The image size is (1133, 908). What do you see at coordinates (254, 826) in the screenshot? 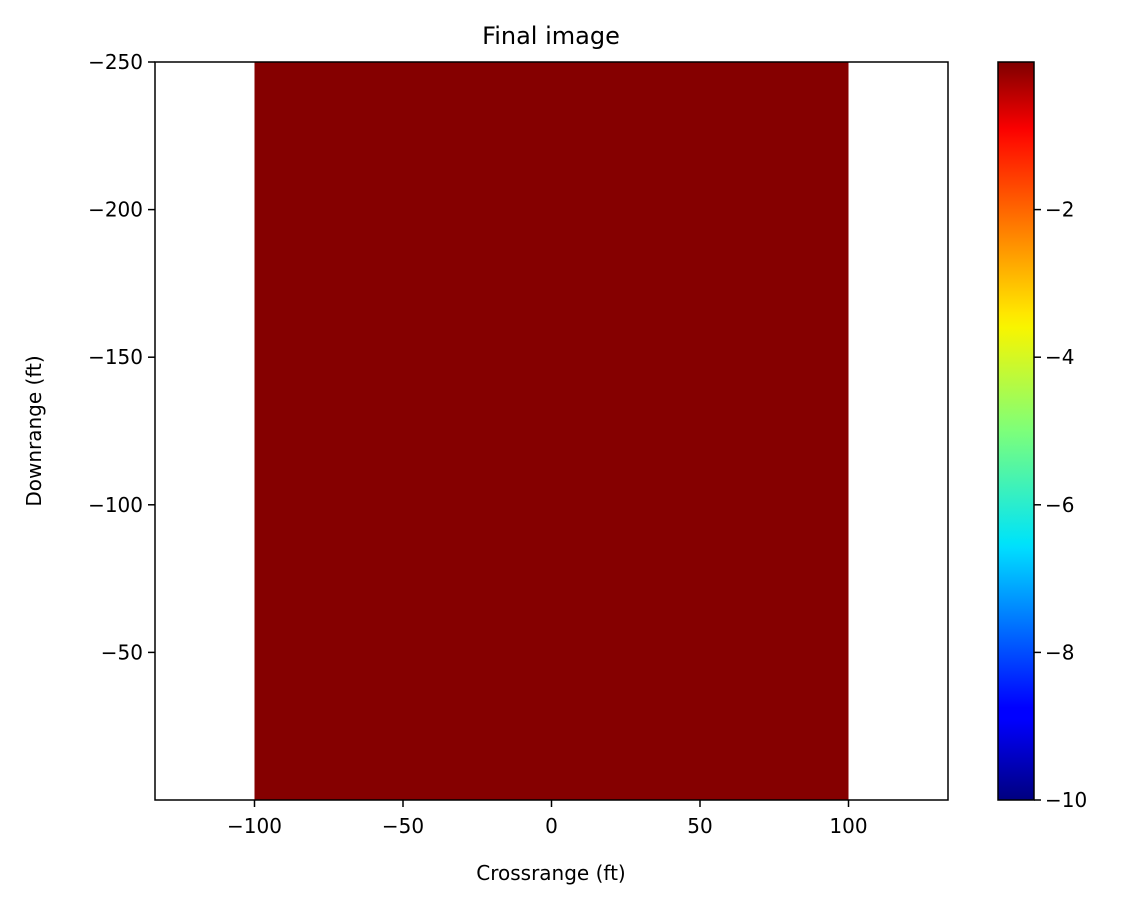
I see `x-tick-label: −100` at bounding box center [254, 826].